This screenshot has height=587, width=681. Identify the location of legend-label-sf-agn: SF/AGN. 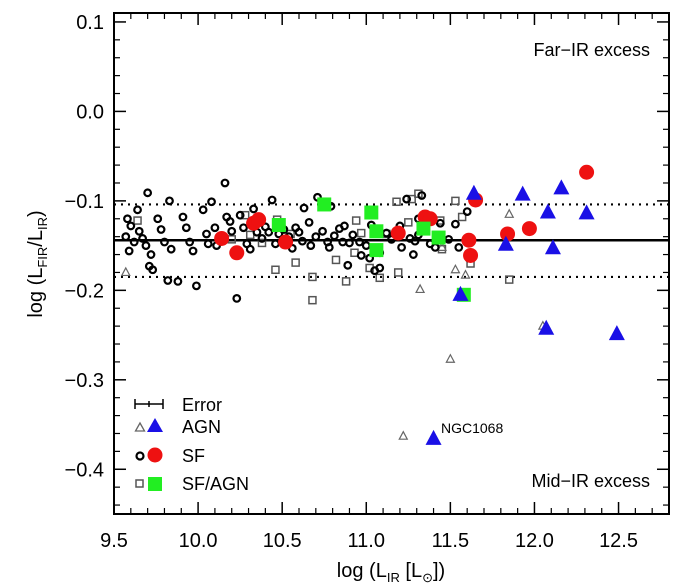
(215, 484).